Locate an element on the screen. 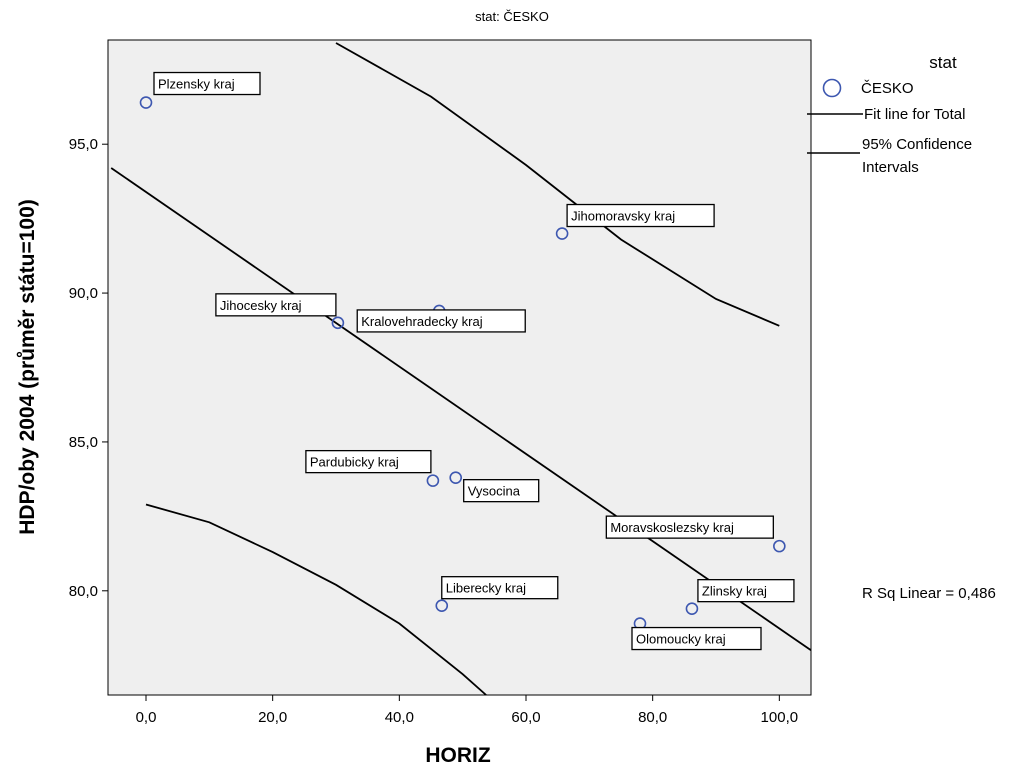 The height and width of the screenshot is (775, 1032). x-tick-label: 40,0 is located at coordinates (399, 717).